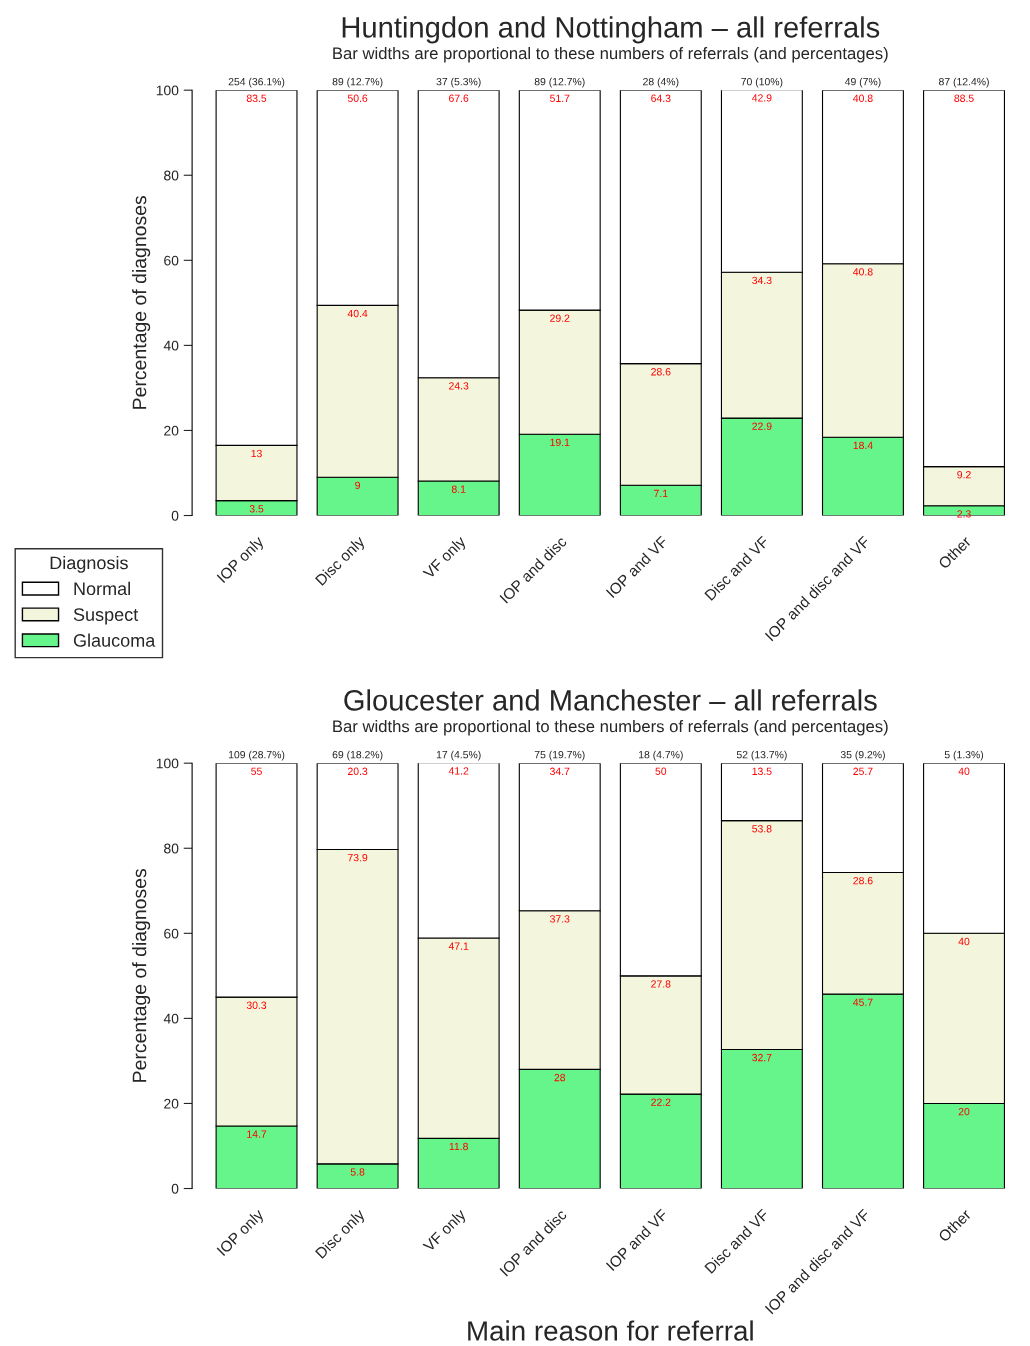 Image resolution: width=1030 pixels, height=1346 pixels. I want to click on data-label: 55, so click(256, 771).